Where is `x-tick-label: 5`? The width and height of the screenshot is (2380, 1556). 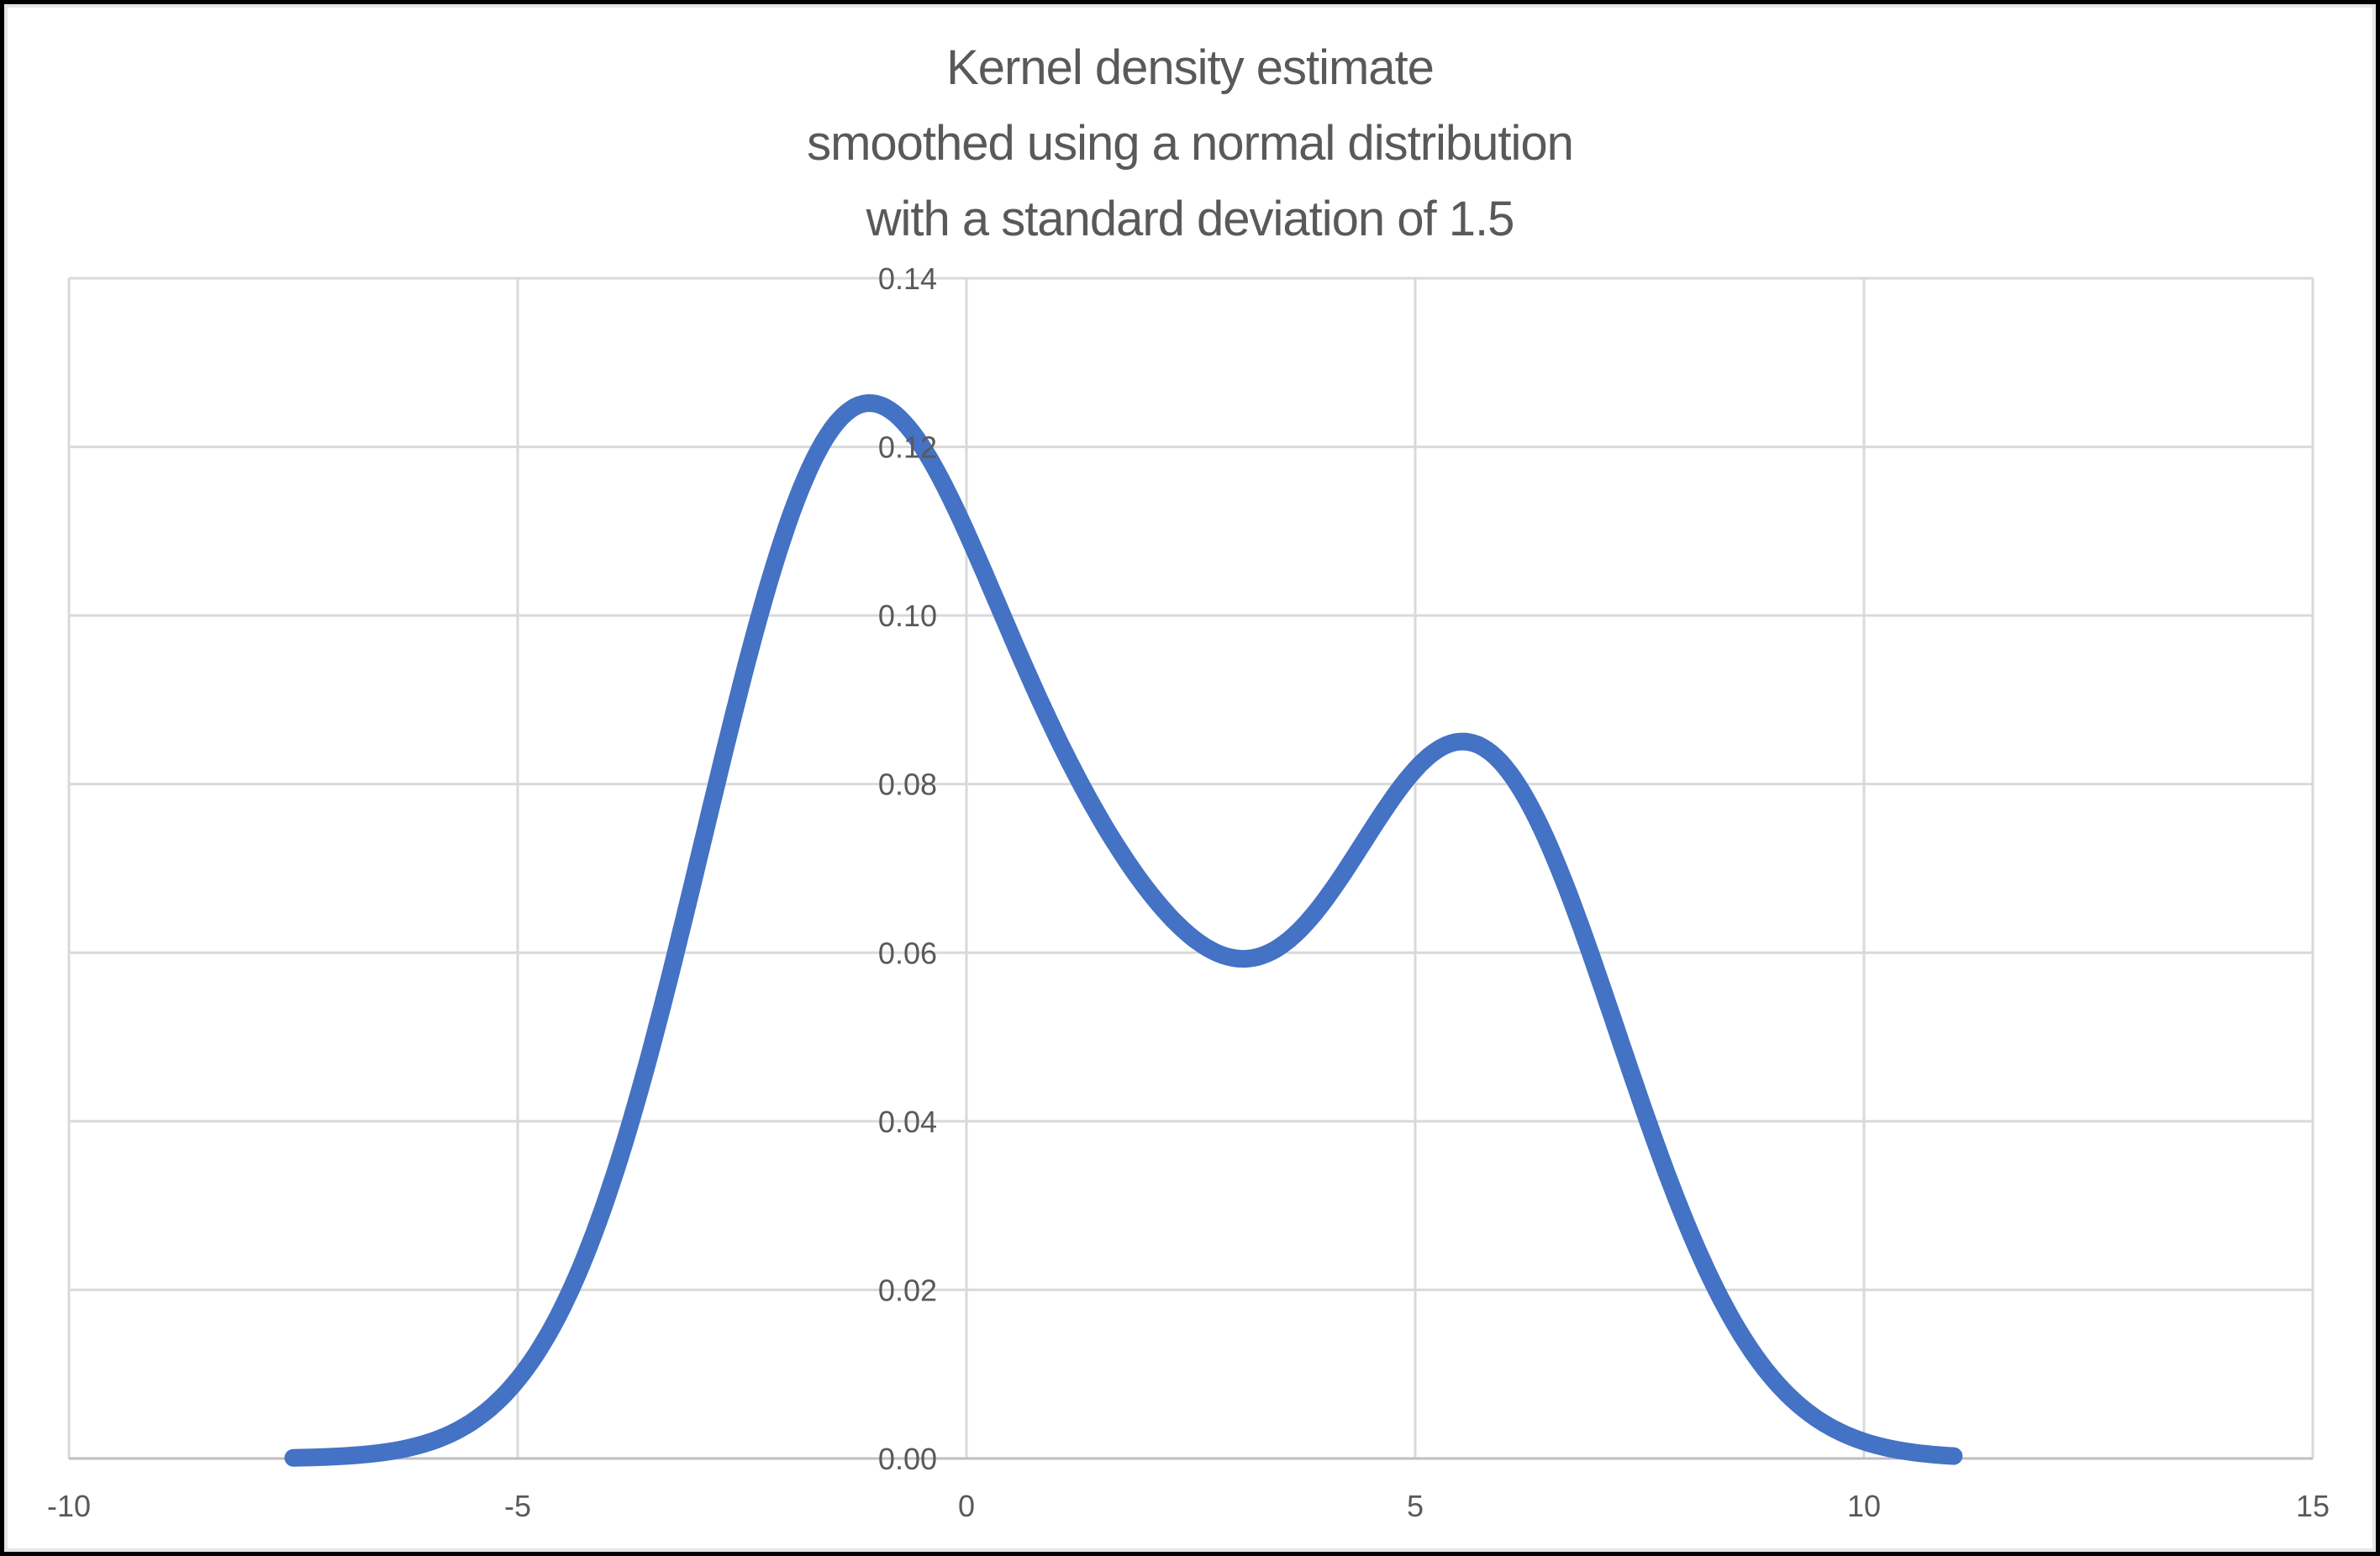
x-tick-label: 5 is located at coordinates (1415, 1506).